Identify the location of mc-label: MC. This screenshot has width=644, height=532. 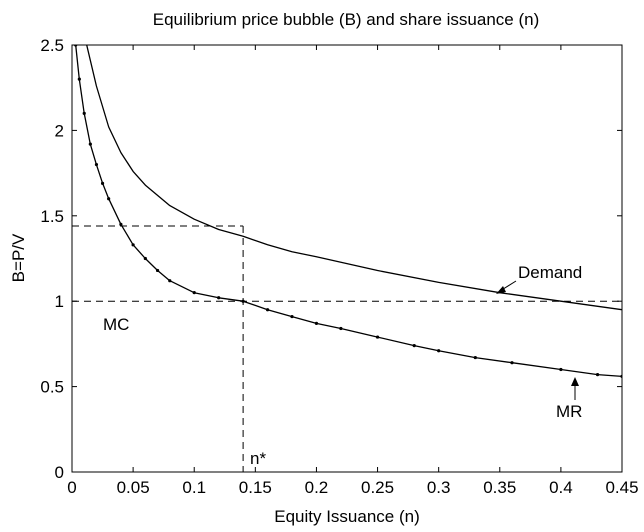
(116, 324).